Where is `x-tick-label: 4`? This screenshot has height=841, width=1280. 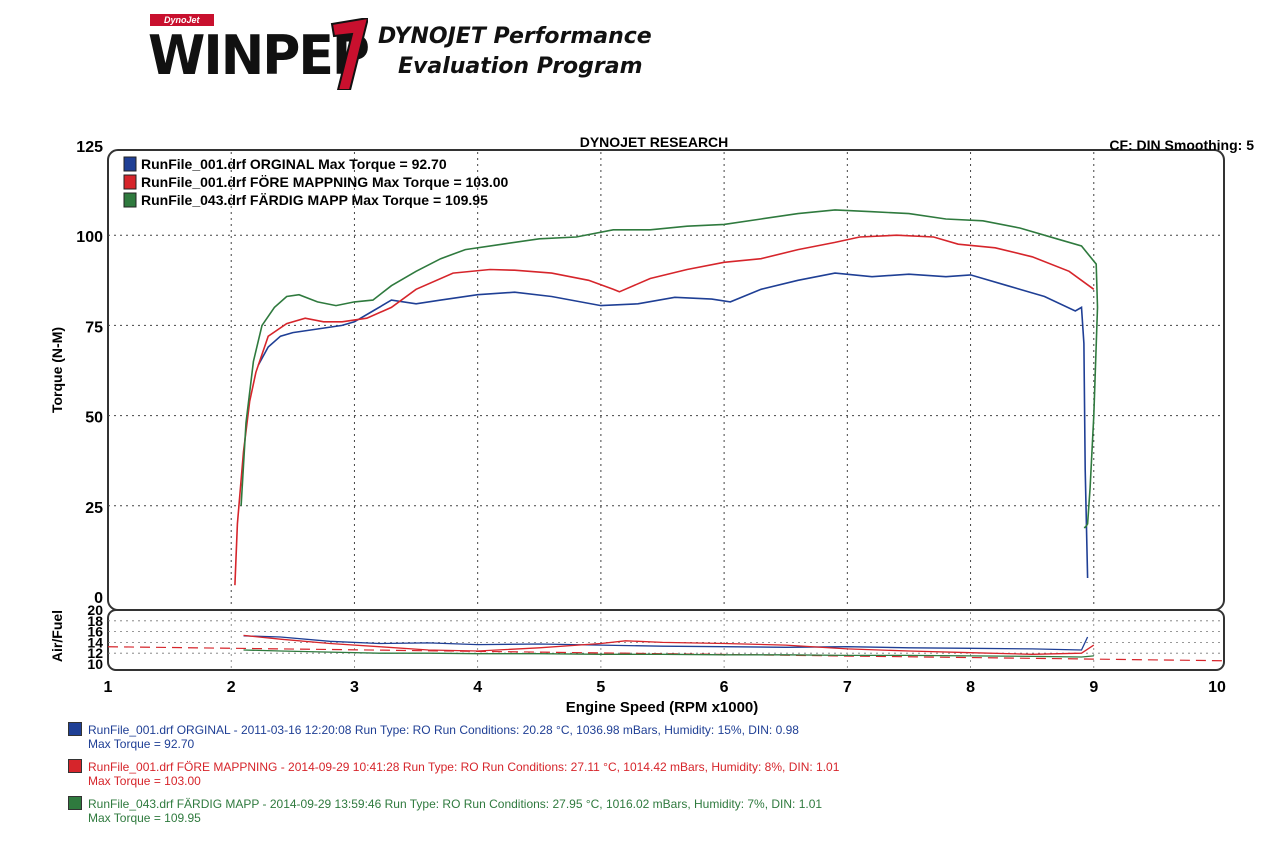 x-tick-label: 4 is located at coordinates (477, 687).